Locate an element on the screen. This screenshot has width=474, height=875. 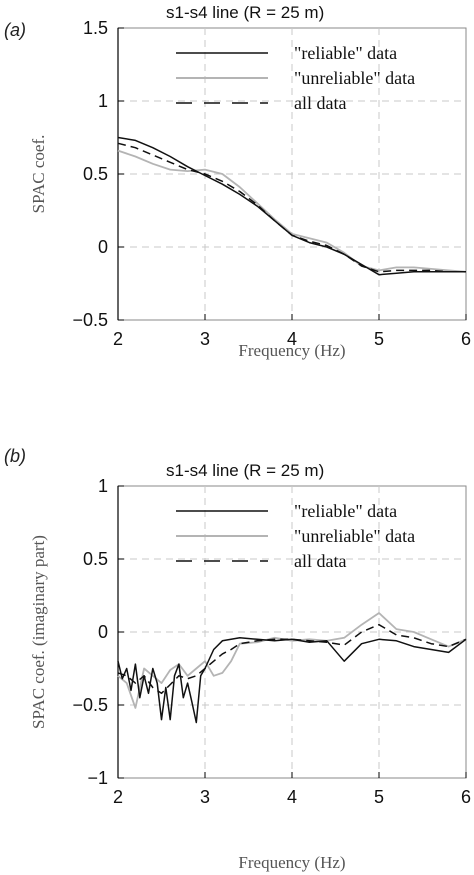
panel-b-legend-label-2: "unreliable" data is located at coordinates (354, 536).